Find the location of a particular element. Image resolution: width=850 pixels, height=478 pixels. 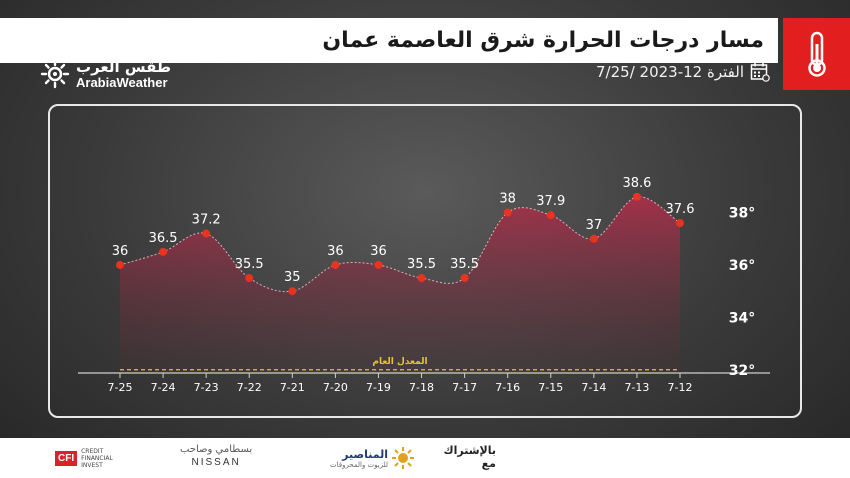

x-tick-label: 7-13 is located at coordinates (636, 387).